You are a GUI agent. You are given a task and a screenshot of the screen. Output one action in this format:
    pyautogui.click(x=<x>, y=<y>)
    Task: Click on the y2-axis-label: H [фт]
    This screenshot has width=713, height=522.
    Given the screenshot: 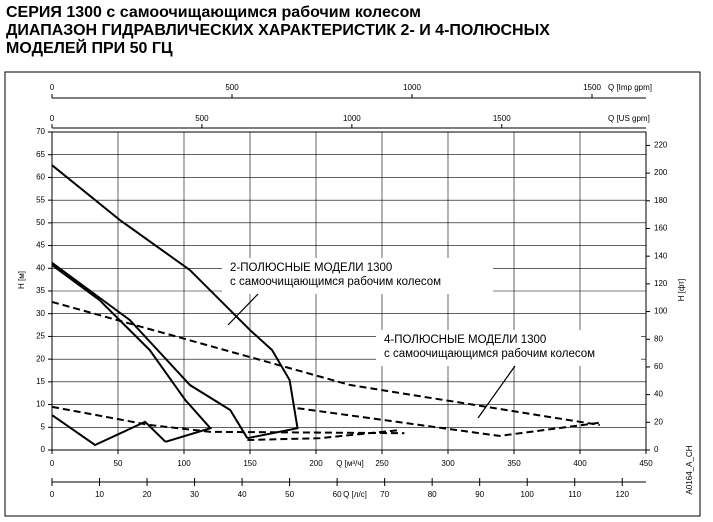 What is the action you would take?
    pyautogui.click(x=681, y=290)
    